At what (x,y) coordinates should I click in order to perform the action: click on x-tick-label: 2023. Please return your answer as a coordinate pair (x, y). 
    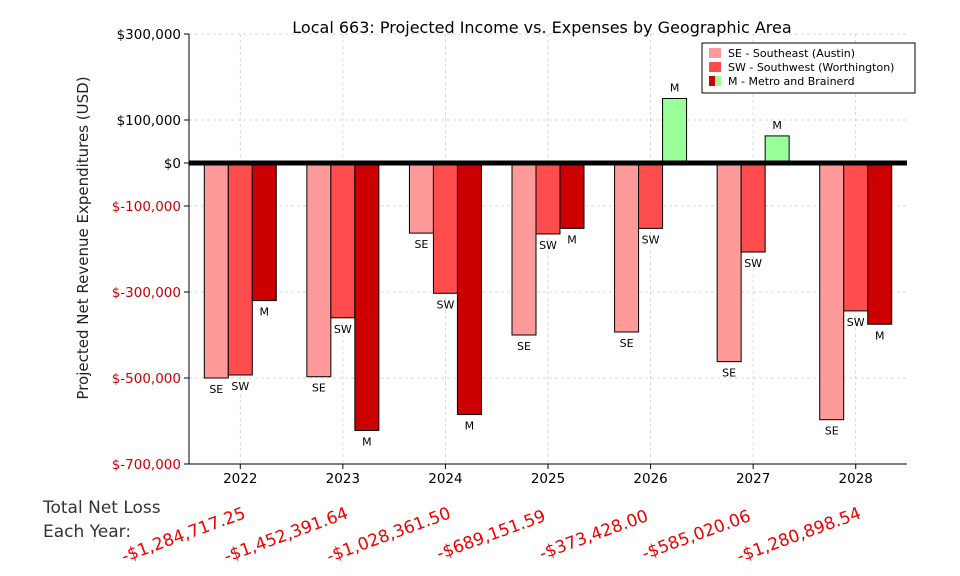
    Looking at the image, I should click on (343, 479).